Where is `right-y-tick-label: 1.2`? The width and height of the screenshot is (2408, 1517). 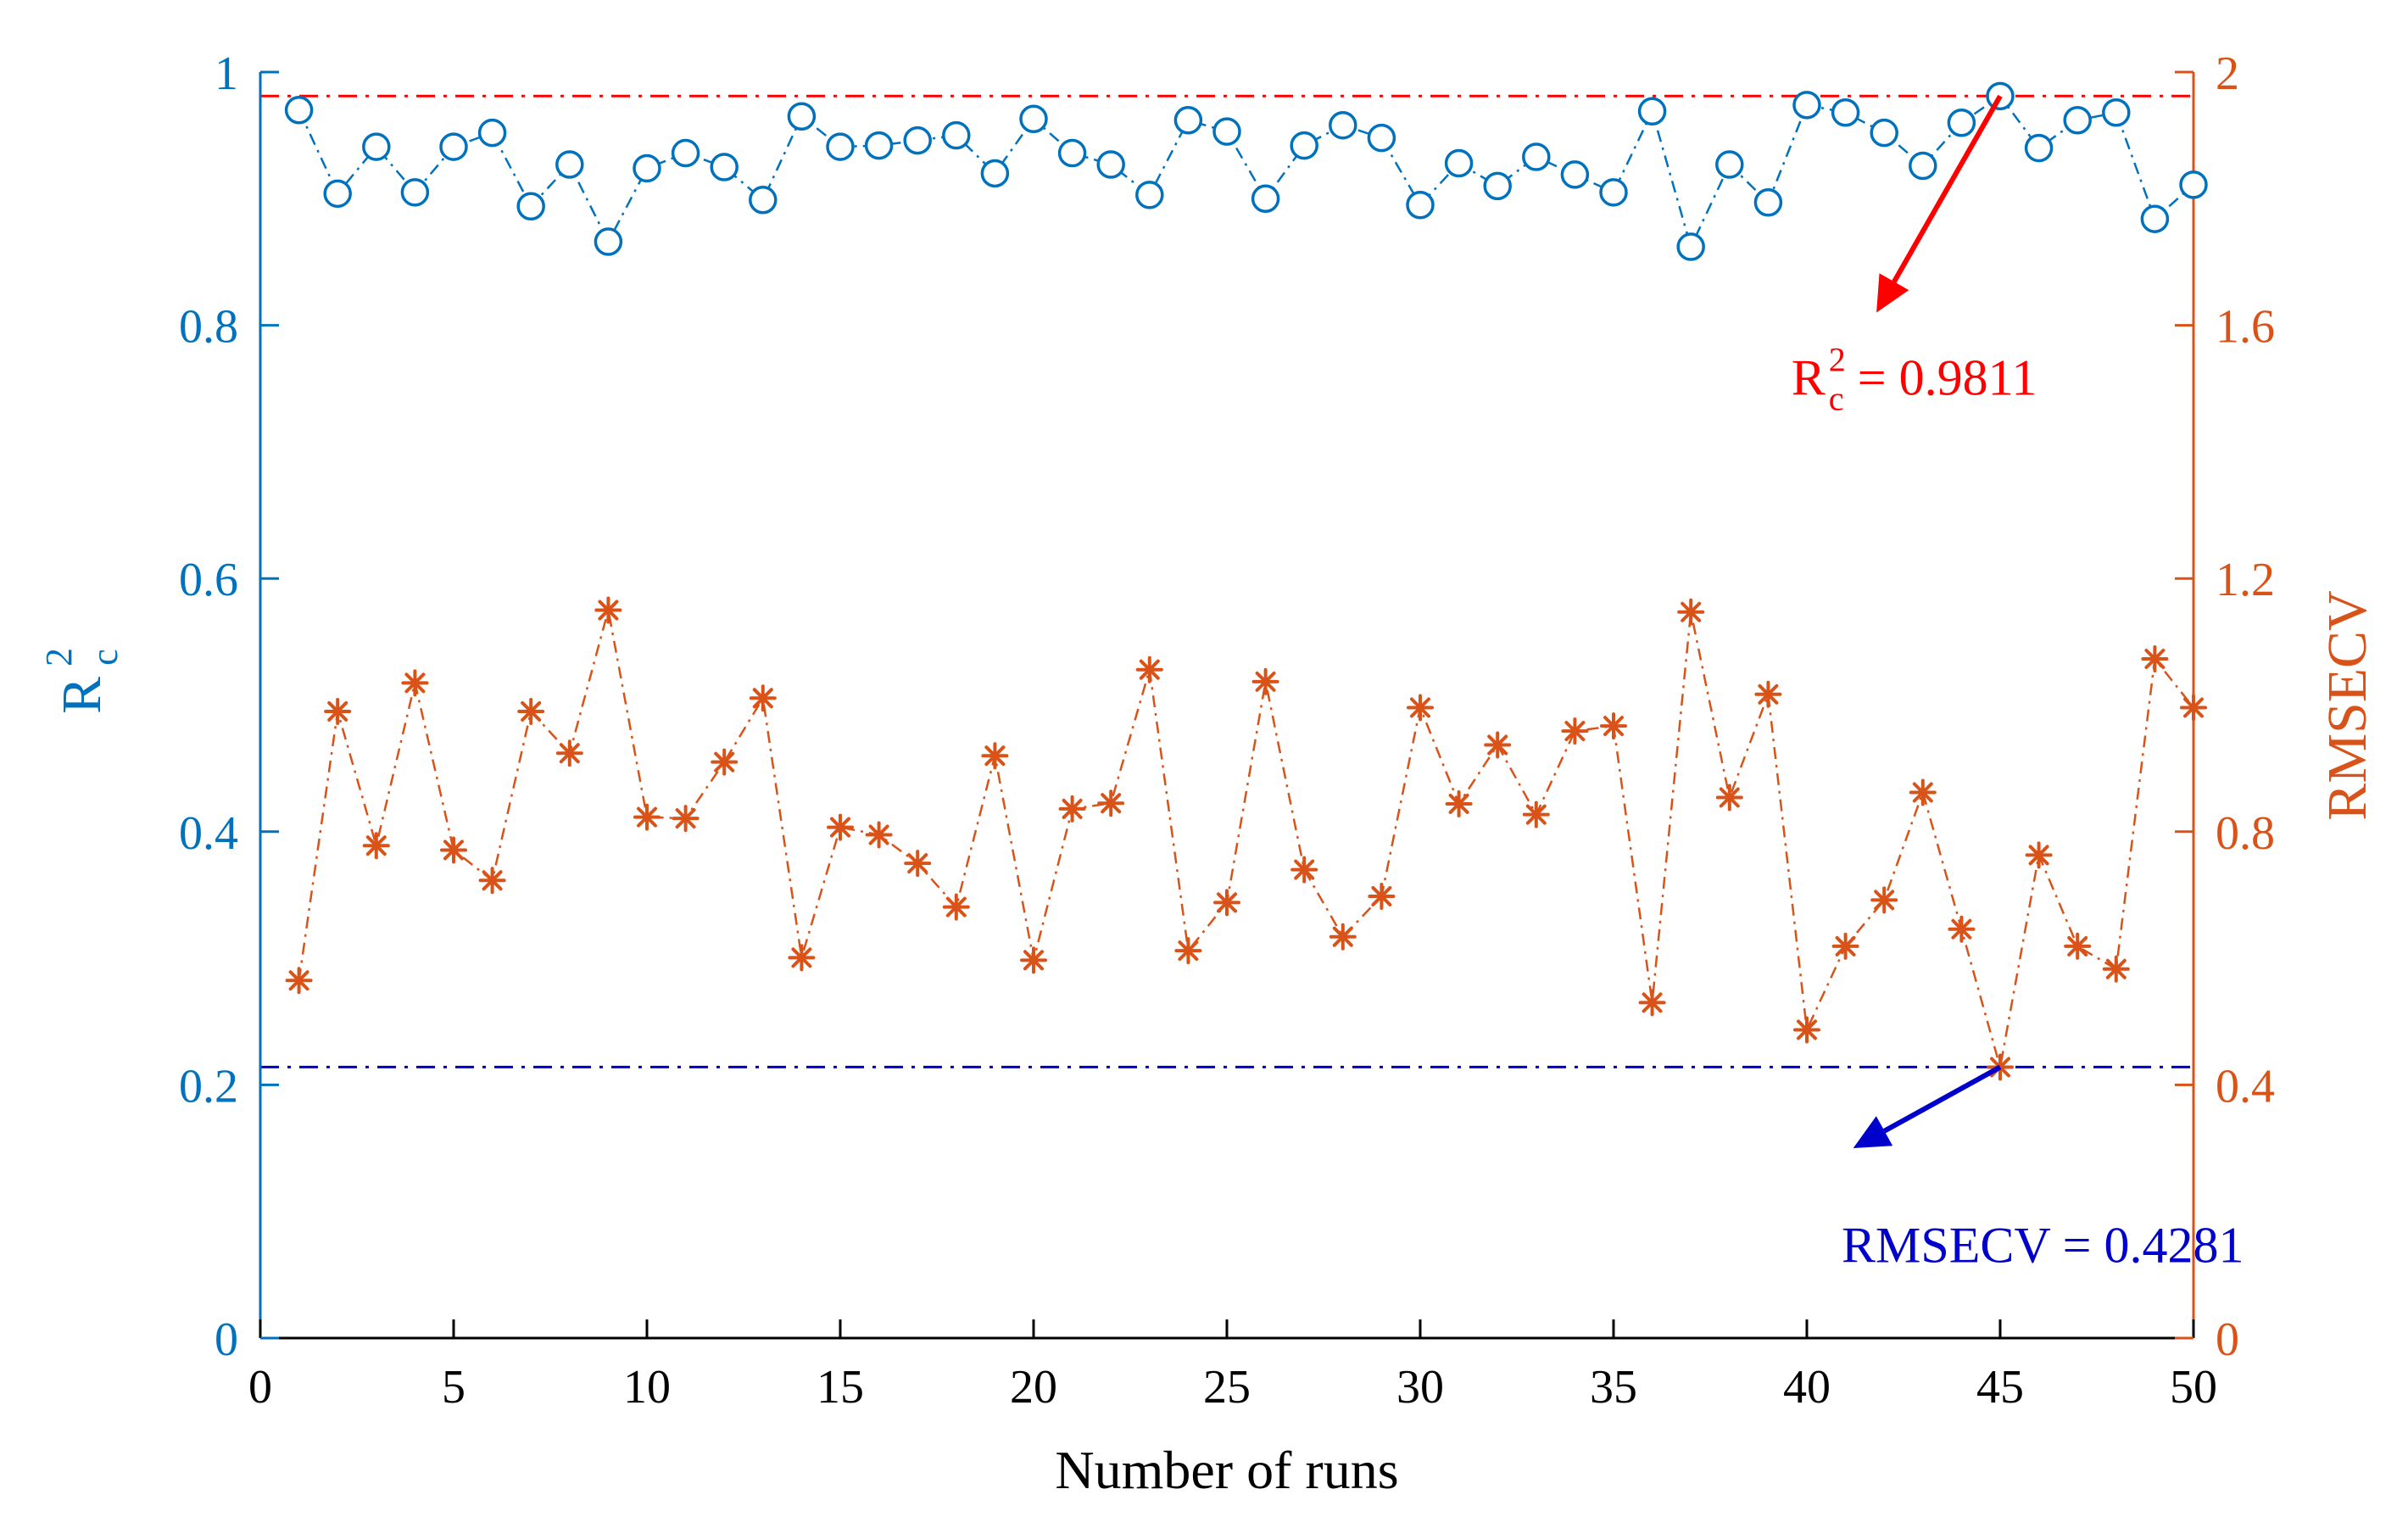 right-y-tick-label: 1.2 is located at coordinates (2245, 580).